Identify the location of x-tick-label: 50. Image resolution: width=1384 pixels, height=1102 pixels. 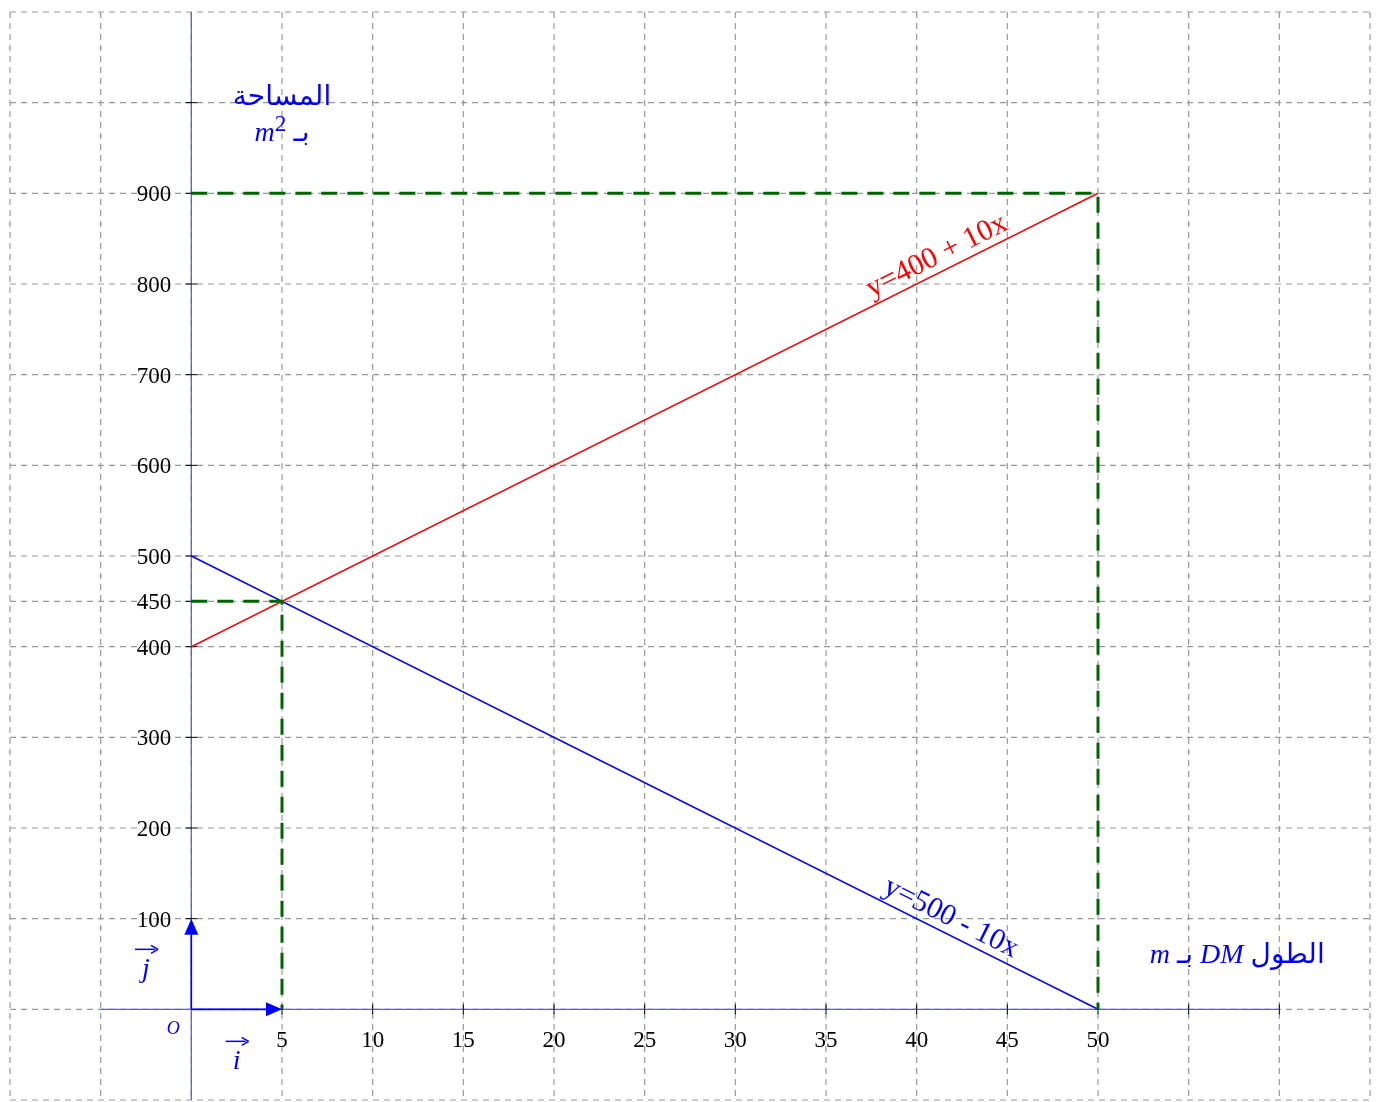
(1098, 1040).